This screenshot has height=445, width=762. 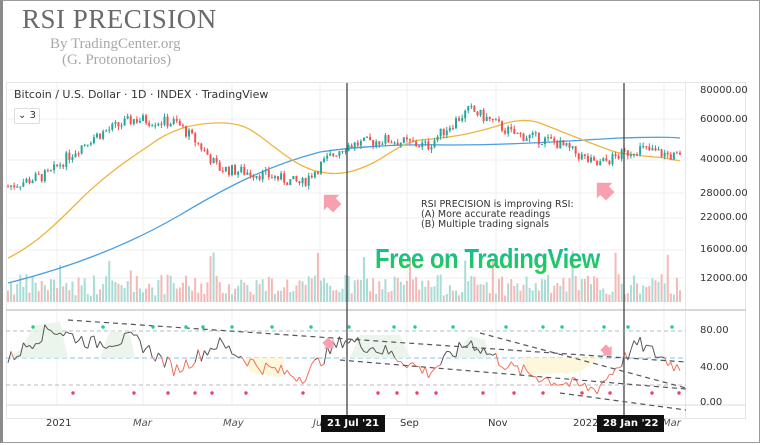 What do you see at coordinates (714, 367) in the screenshot?
I see `rsi-axis-label: 40.00` at bounding box center [714, 367].